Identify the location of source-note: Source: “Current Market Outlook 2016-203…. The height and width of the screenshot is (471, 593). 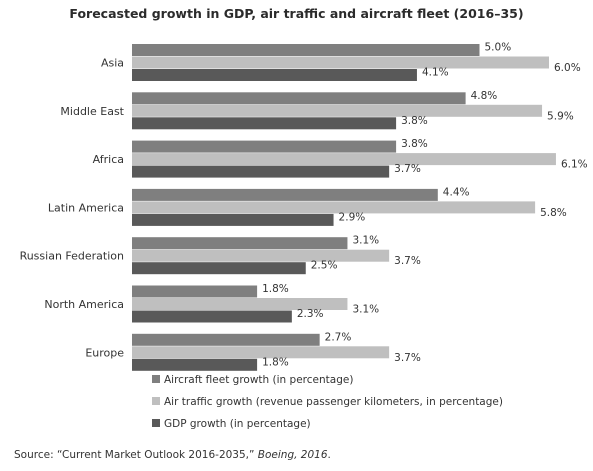
(172, 455).